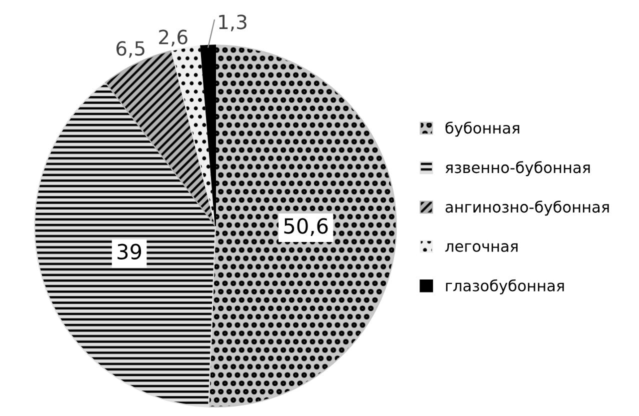 This screenshot has height=416, width=639. I want to click on legend-label: легочная, so click(481, 247).